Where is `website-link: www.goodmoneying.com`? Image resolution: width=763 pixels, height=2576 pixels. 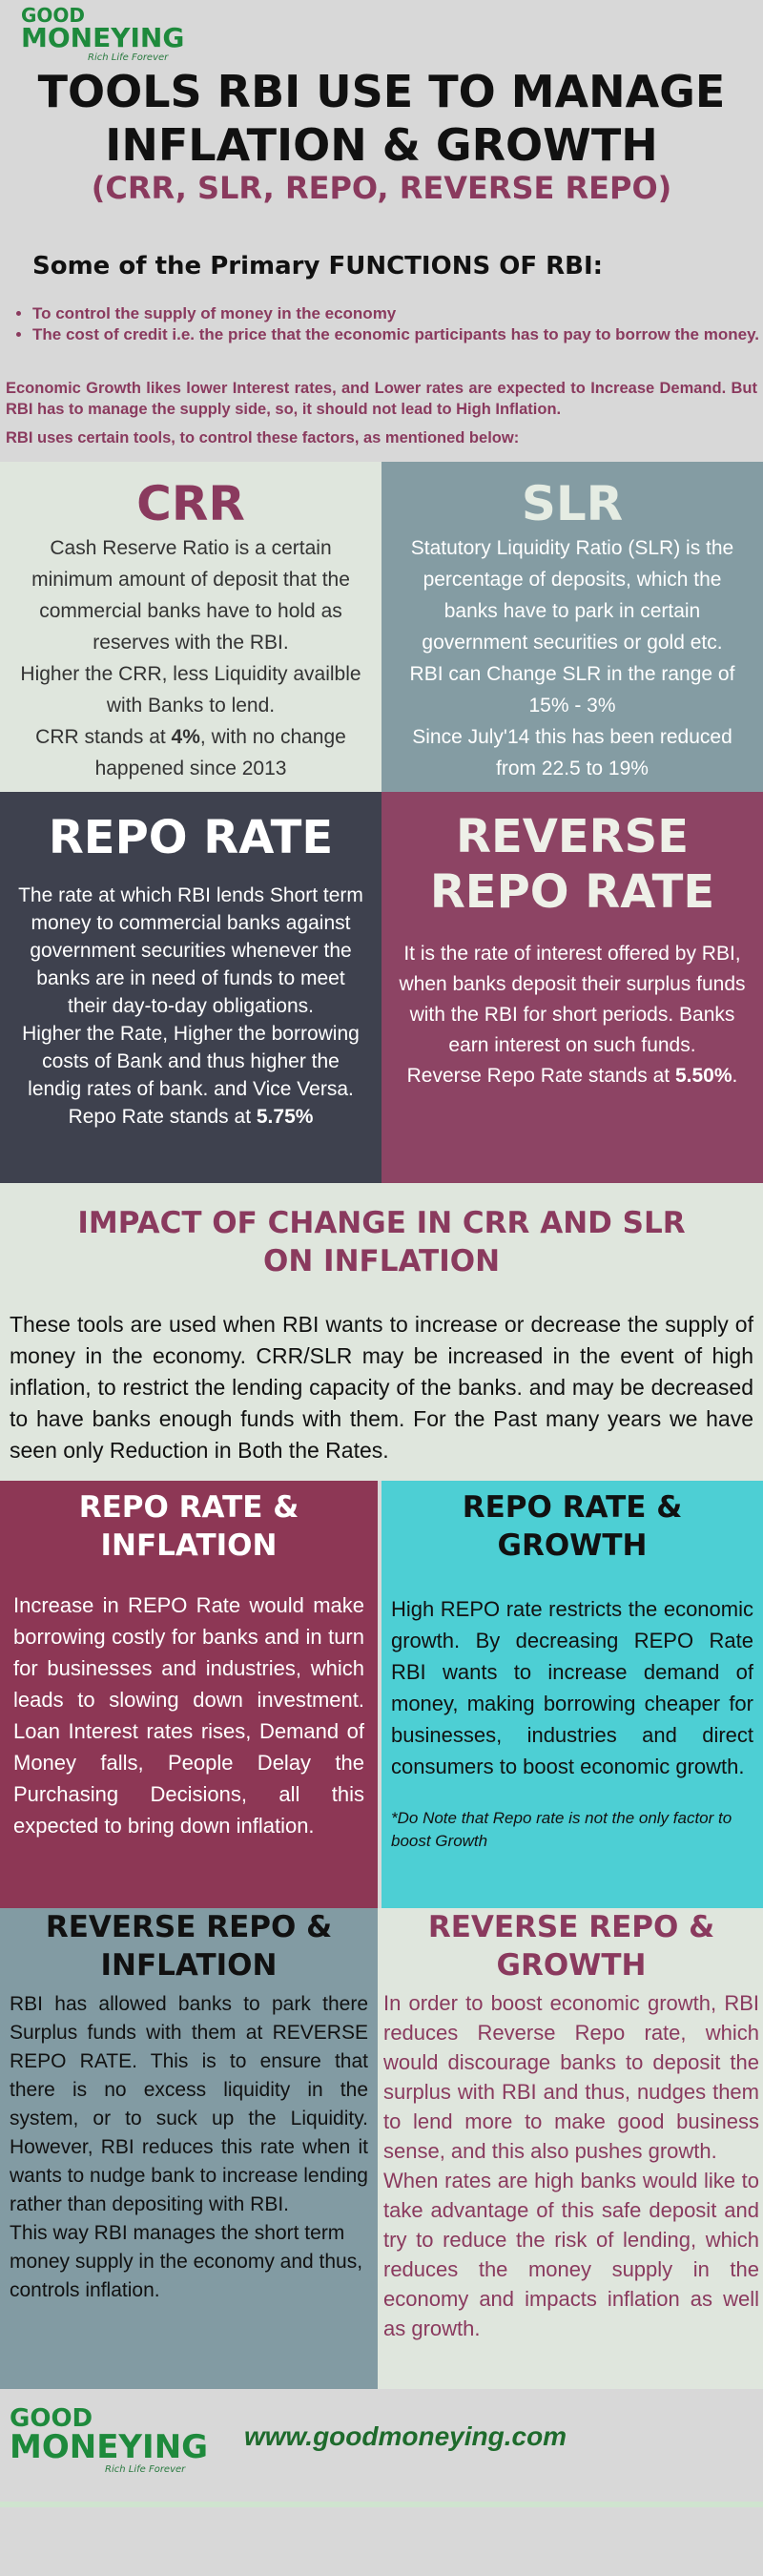 website-link: www.goodmoneying.com is located at coordinates (405, 2436).